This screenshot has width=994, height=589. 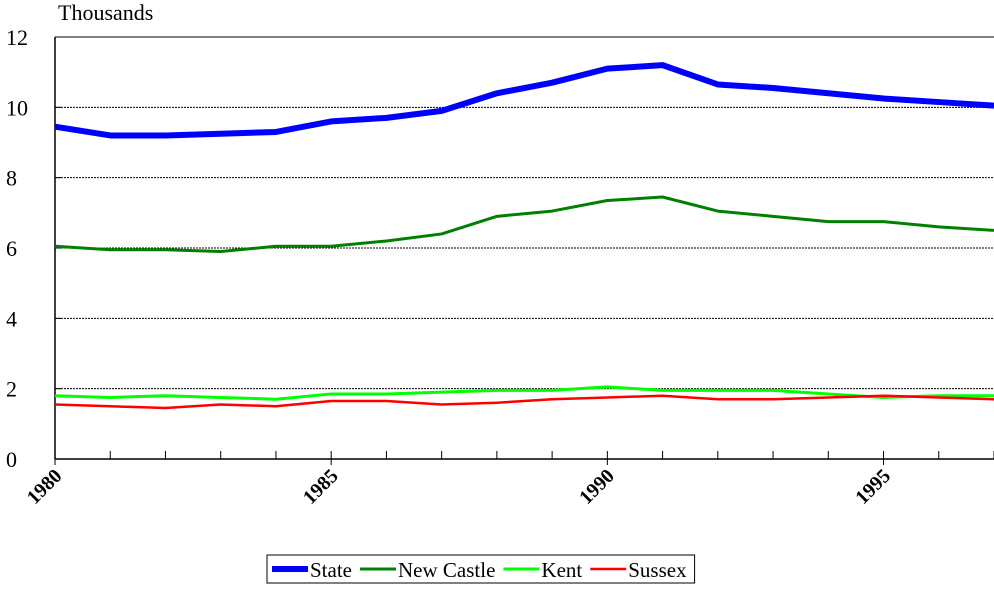 What do you see at coordinates (321, 487) in the screenshot?
I see `x-tick-label: 1985` at bounding box center [321, 487].